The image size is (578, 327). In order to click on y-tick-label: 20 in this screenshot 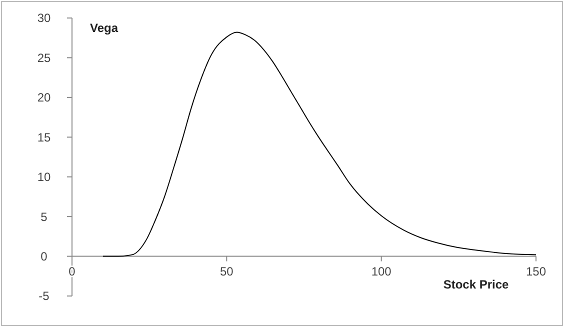, I will do `click(44, 97)`.